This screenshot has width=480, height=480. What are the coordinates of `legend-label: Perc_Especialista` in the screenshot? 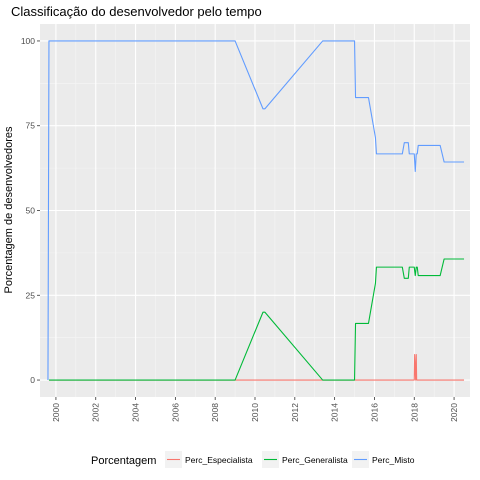 It's located at (219, 460).